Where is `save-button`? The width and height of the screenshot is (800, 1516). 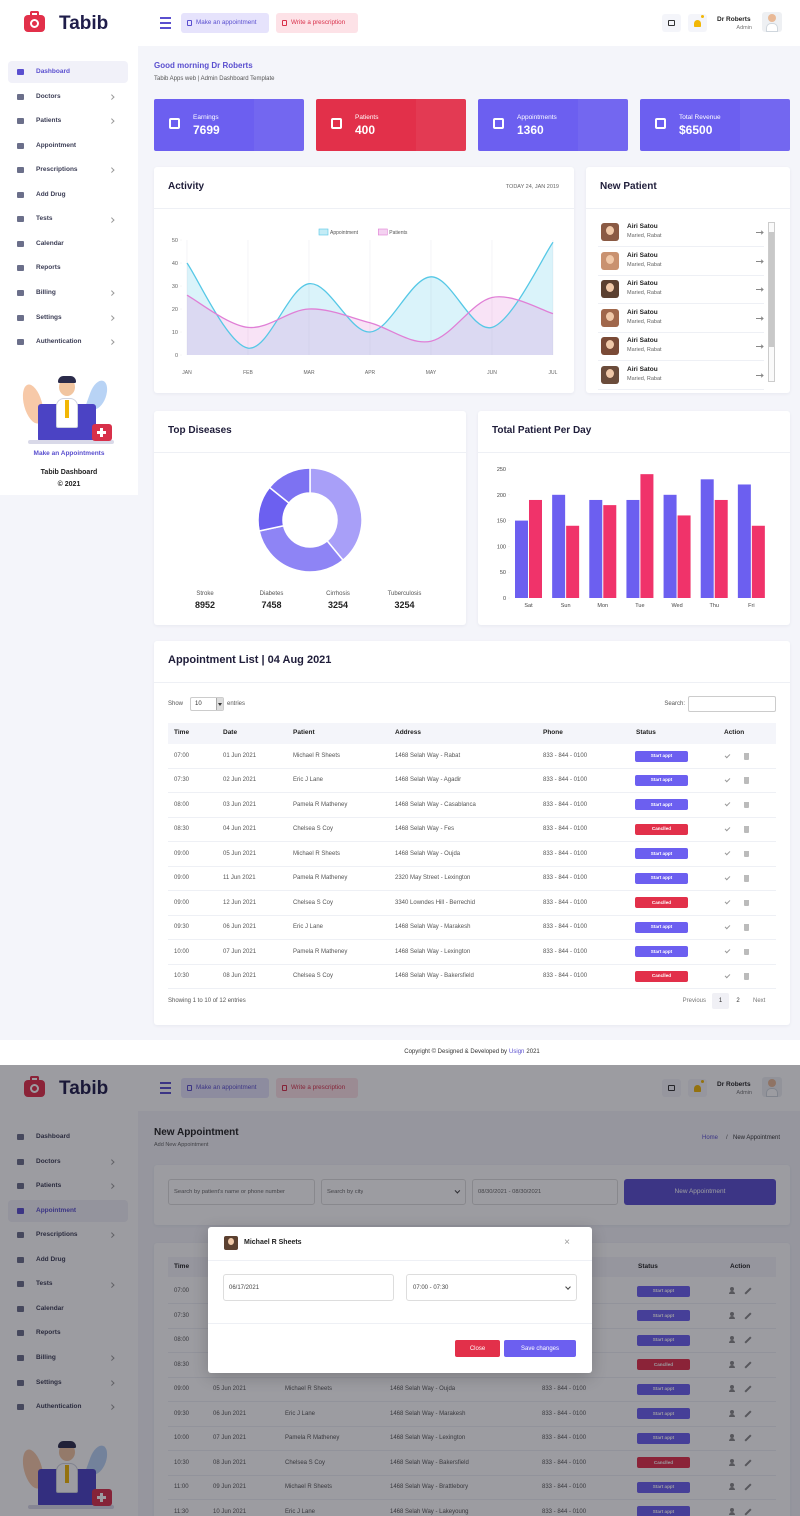 save-button is located at coordinates (540, 1348).